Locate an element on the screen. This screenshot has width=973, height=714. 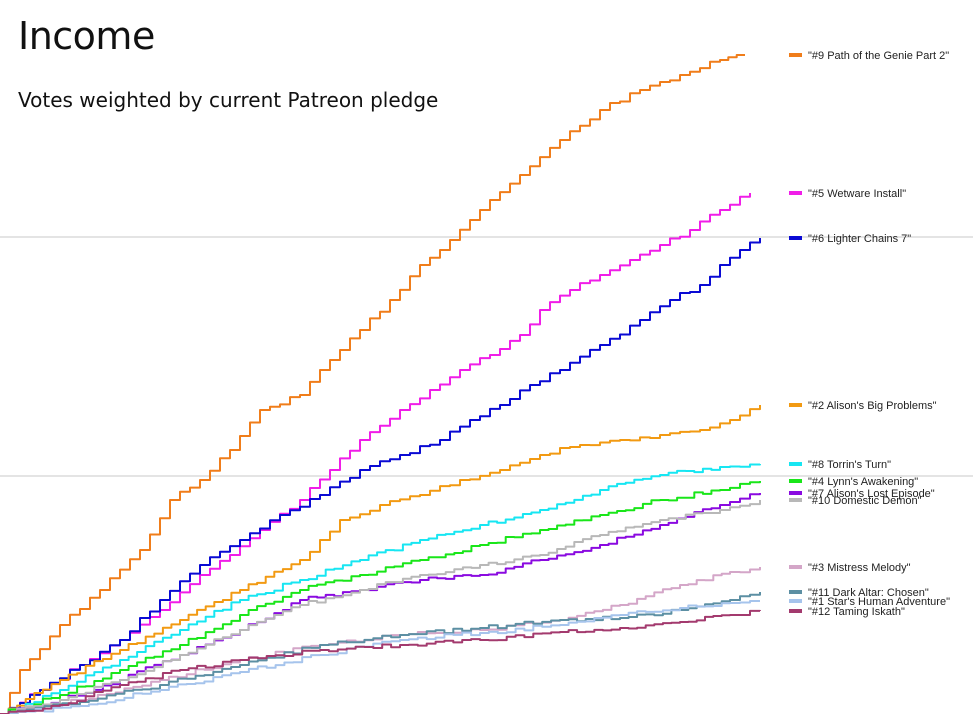
legend-label-5: "#8 Torrin's Turn" is located at coordinates (849, 465).